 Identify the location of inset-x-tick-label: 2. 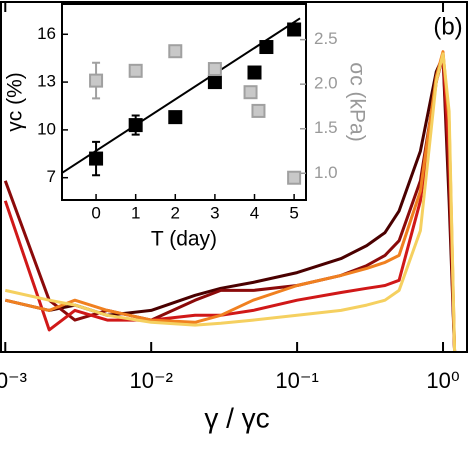
(175, 212).